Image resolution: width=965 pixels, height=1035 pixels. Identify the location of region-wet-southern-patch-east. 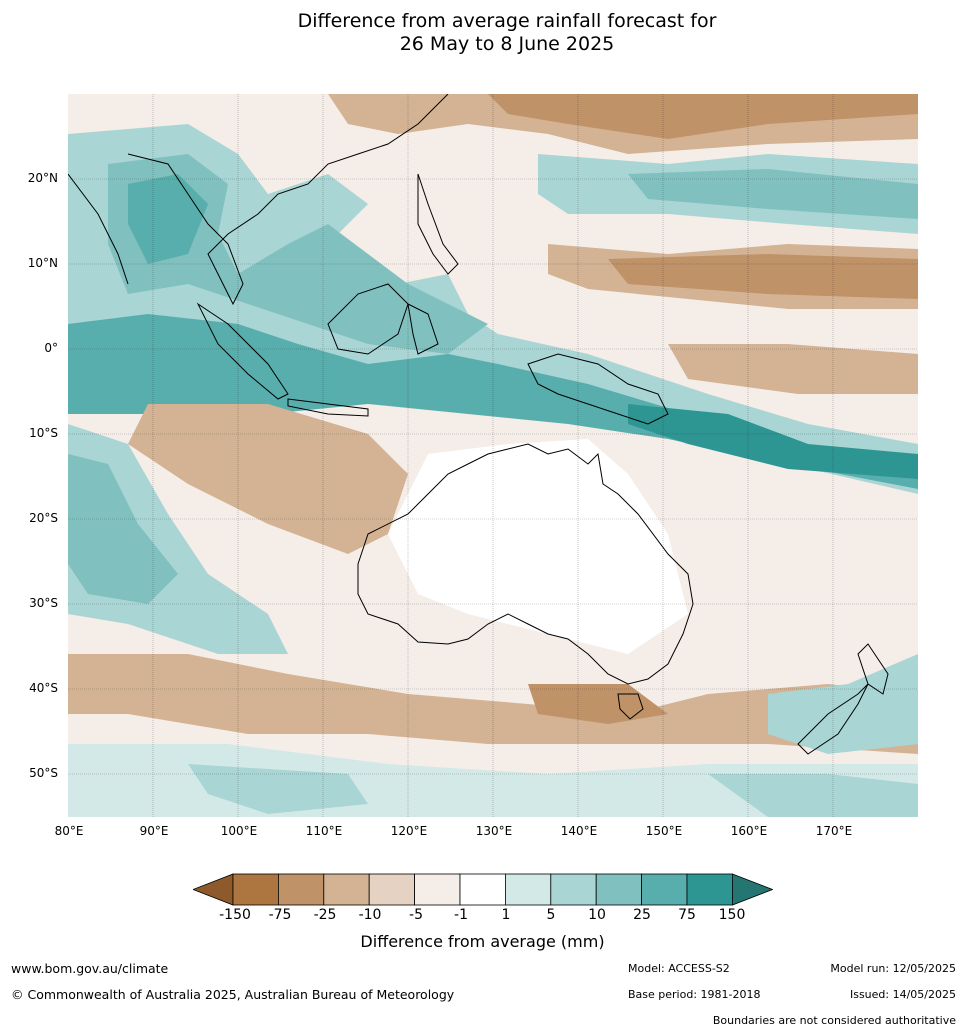
(813, 795).